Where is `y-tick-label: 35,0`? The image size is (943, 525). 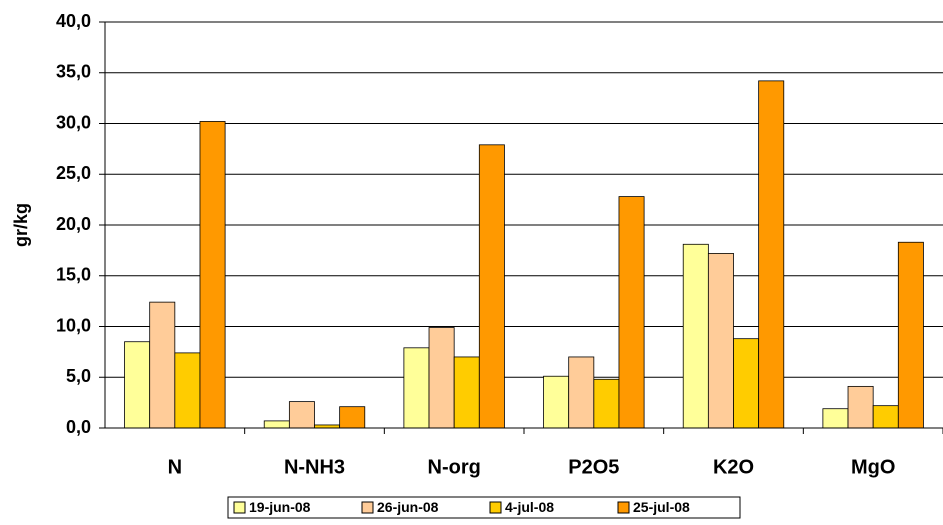 y-tick-label: 35,0 is located at coordinates (73, 72).